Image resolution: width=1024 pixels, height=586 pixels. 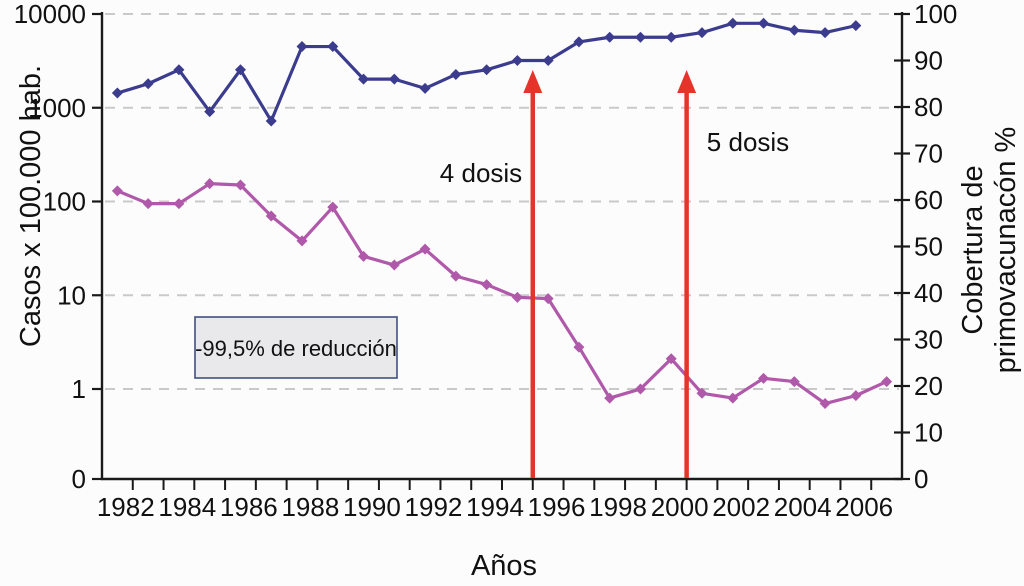 I want to click on right-tick-labels: 0 10 20 30 40 50 60 70 80 90 100, so click(x=935, y=247).